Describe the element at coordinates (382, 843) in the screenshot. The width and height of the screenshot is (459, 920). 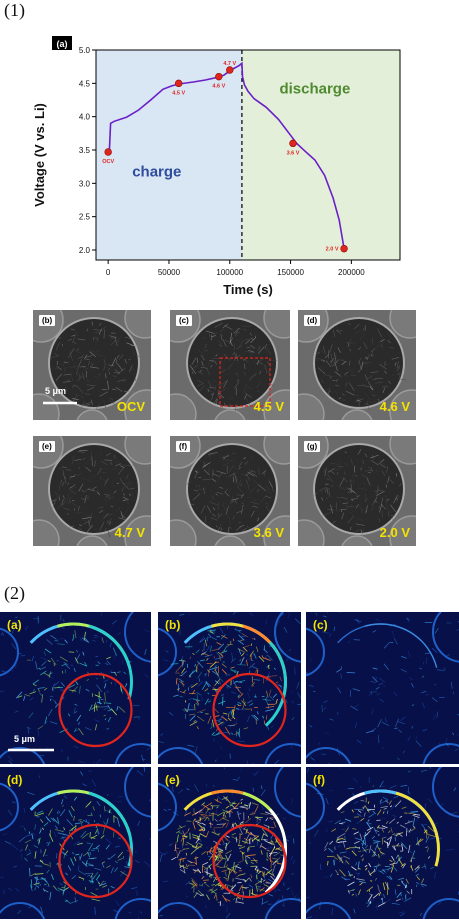
I see `strain-map-image` at that location.